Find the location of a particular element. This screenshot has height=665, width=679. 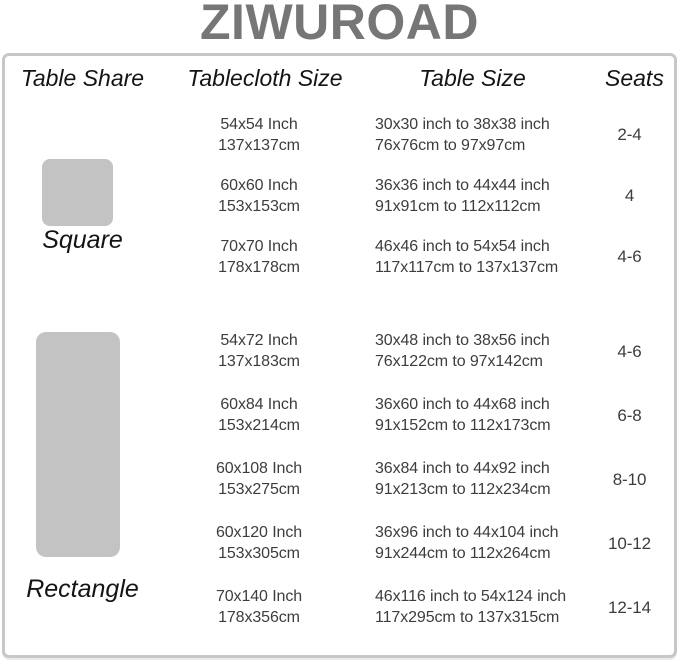

table-size-cm: 91x213cm to 112x234cm is located at coordinates (463, 489).